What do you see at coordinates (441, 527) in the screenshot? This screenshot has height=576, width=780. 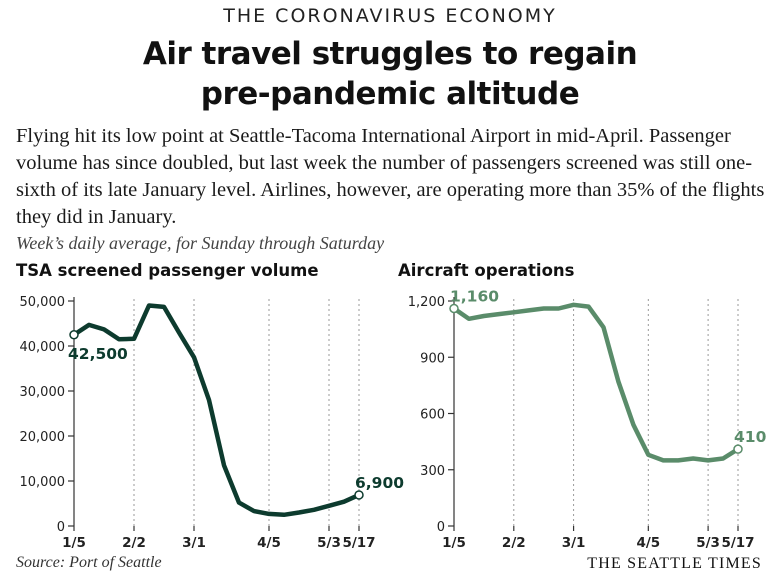 I see `ops-y-tick-label: 0` at bounding box center [441, 527].